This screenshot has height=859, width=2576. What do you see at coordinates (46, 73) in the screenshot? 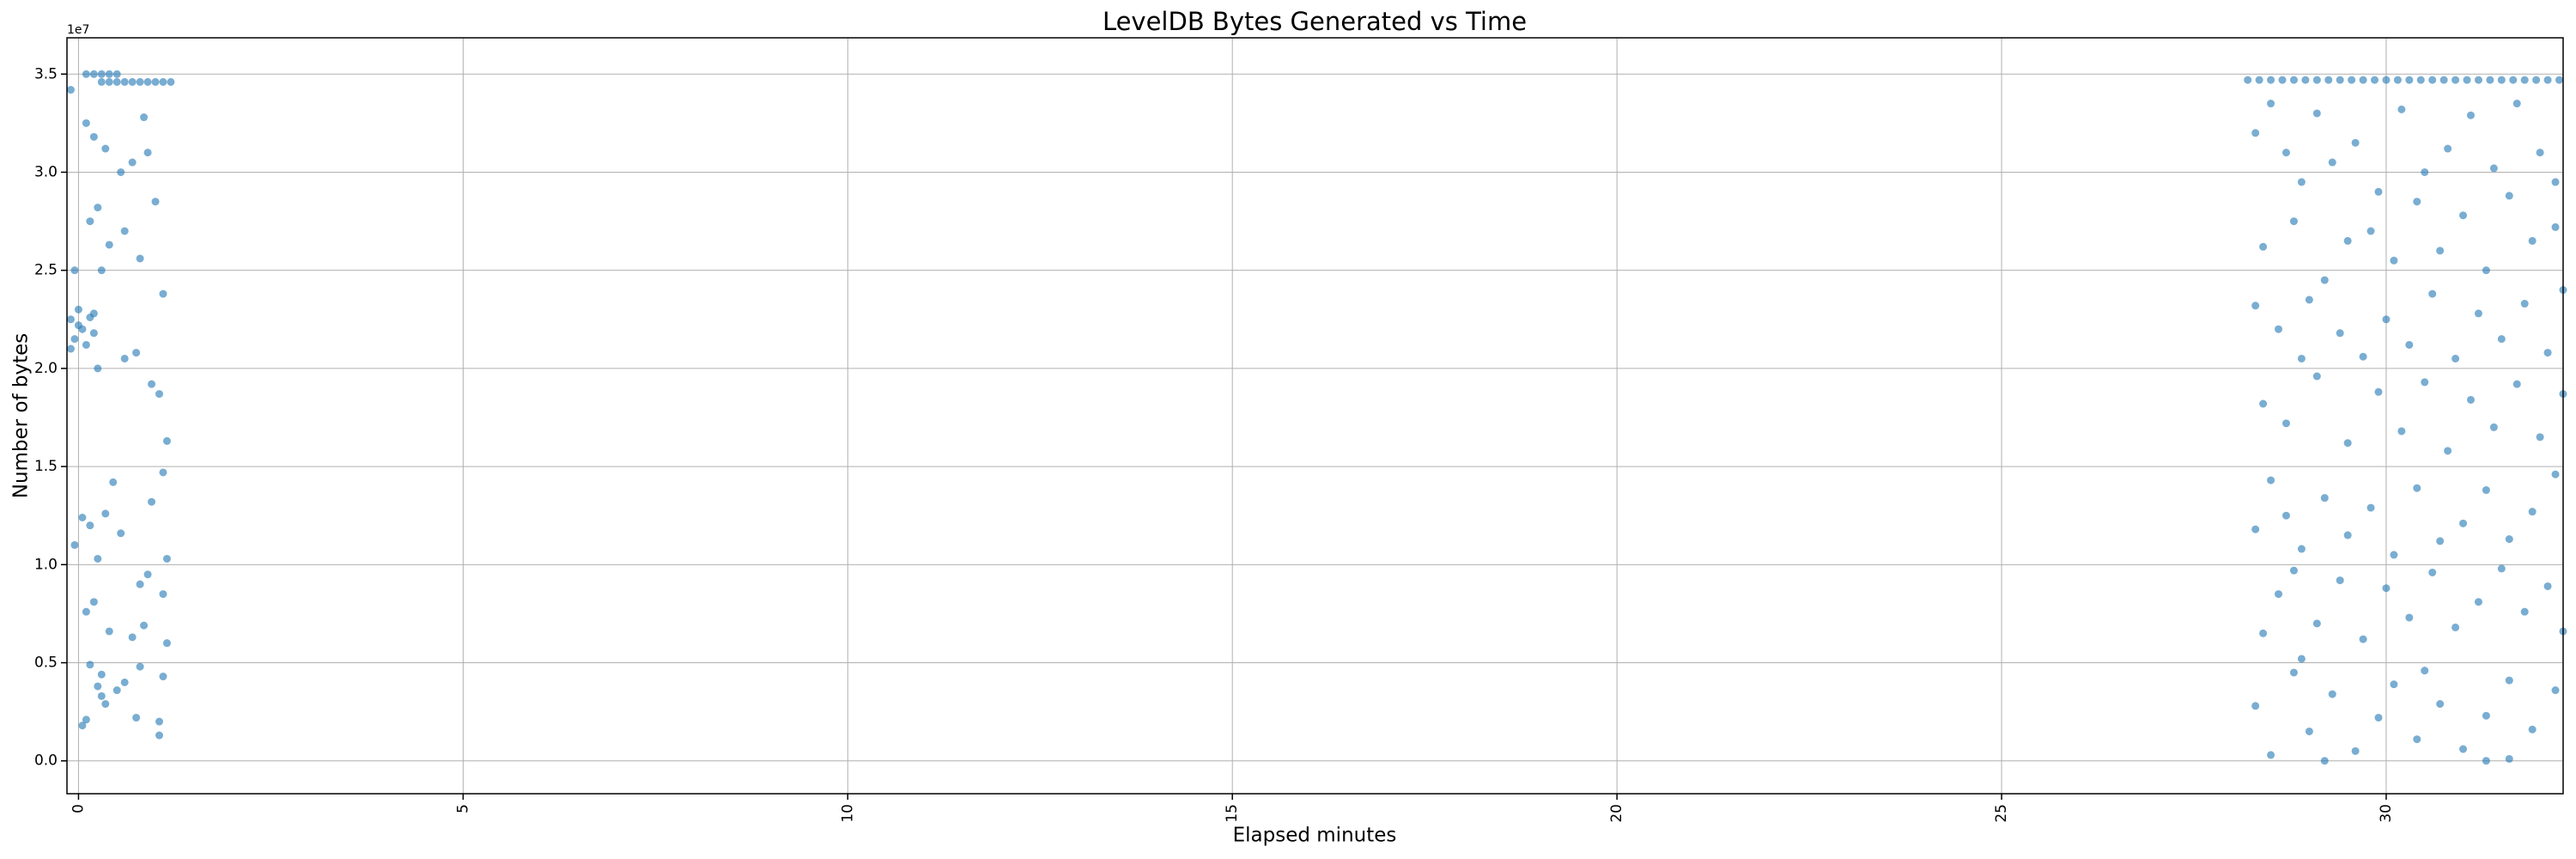
I see `y-tick-label: 3.5` at bounding box center [46, 73].